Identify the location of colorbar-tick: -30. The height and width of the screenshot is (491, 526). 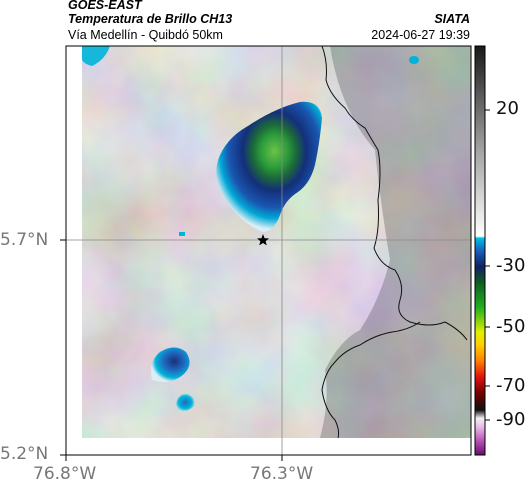
(511, 265).